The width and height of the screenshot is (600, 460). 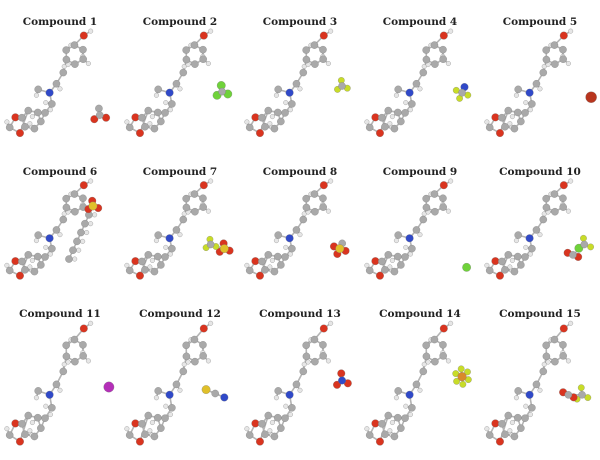 What do you see at coordinates (417, 229) in the screenshot?
I see `molecule-structure` at bounding box center [417, 229].